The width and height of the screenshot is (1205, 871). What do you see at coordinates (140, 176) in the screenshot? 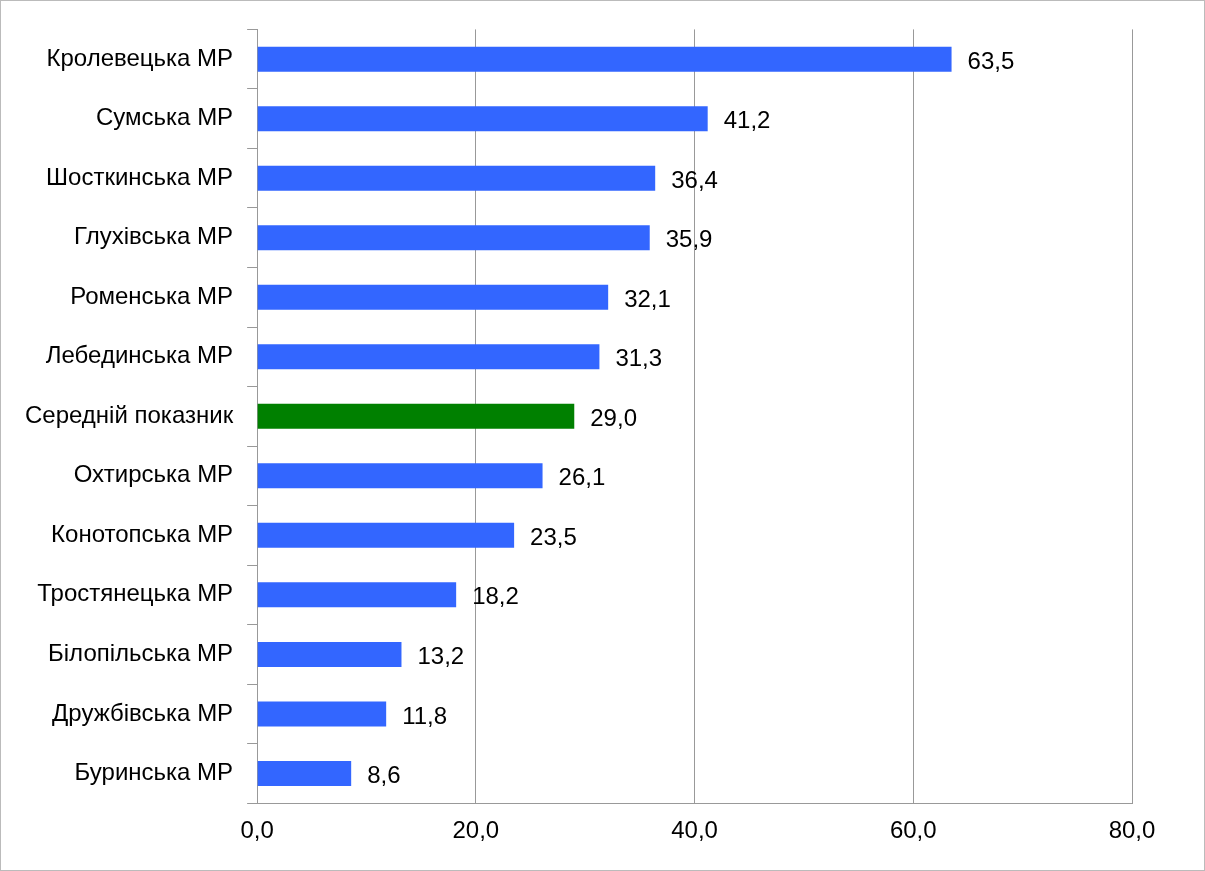
I see `y-tick-label: Шосткинська МР` at bounding box center [140, 176].